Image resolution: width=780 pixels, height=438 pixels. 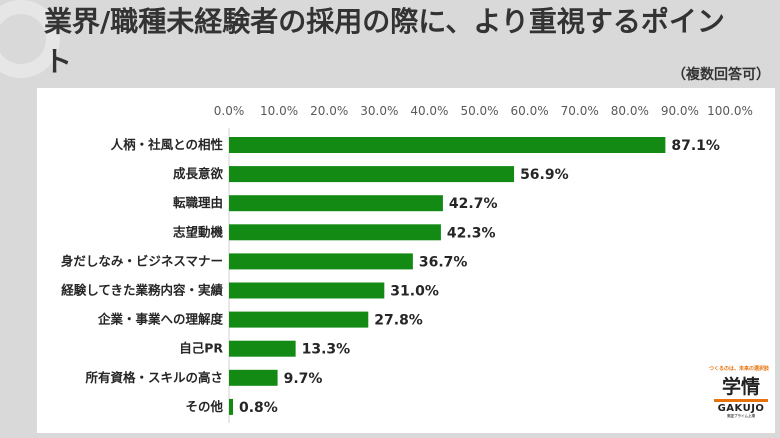 What do you see at coordinates (142, 290) in the screenshot?
I see `category-label: 経験してきた業務内容・実績` at bounding box center [142, 290].